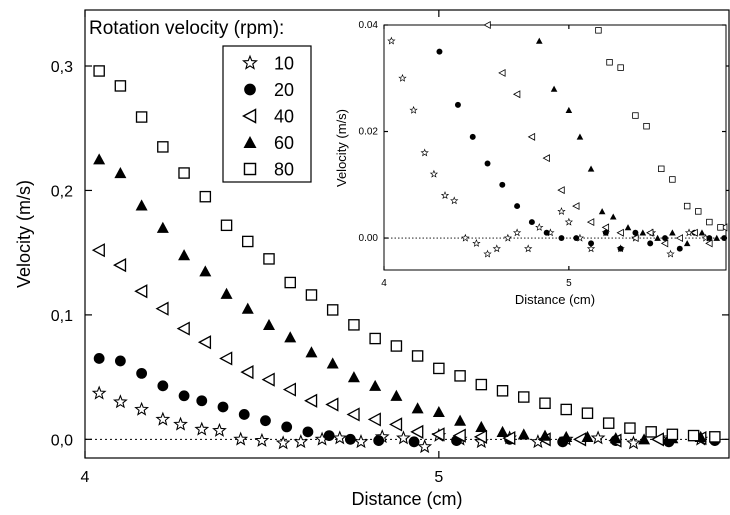  Describe the element at coordinates (267, 114) in the screenshot. I see `legend-box` at that location.